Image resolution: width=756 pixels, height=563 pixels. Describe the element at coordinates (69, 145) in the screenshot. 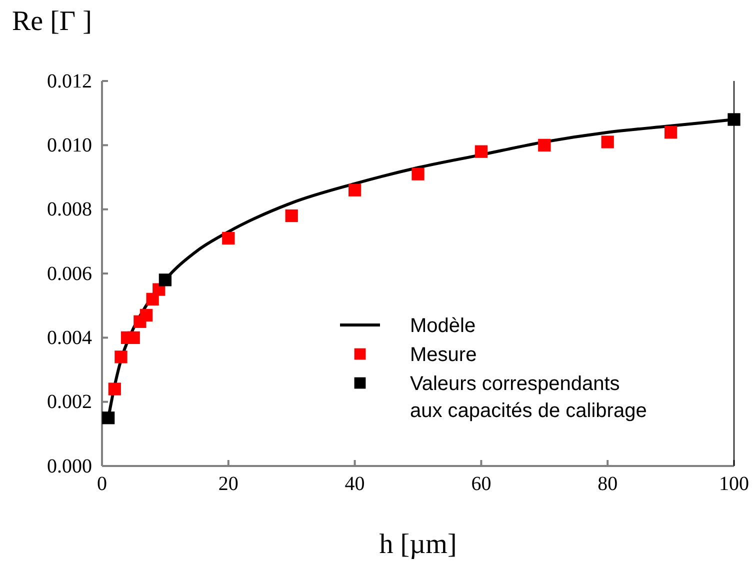

I see `y-tick-label: 0.010` at that location.